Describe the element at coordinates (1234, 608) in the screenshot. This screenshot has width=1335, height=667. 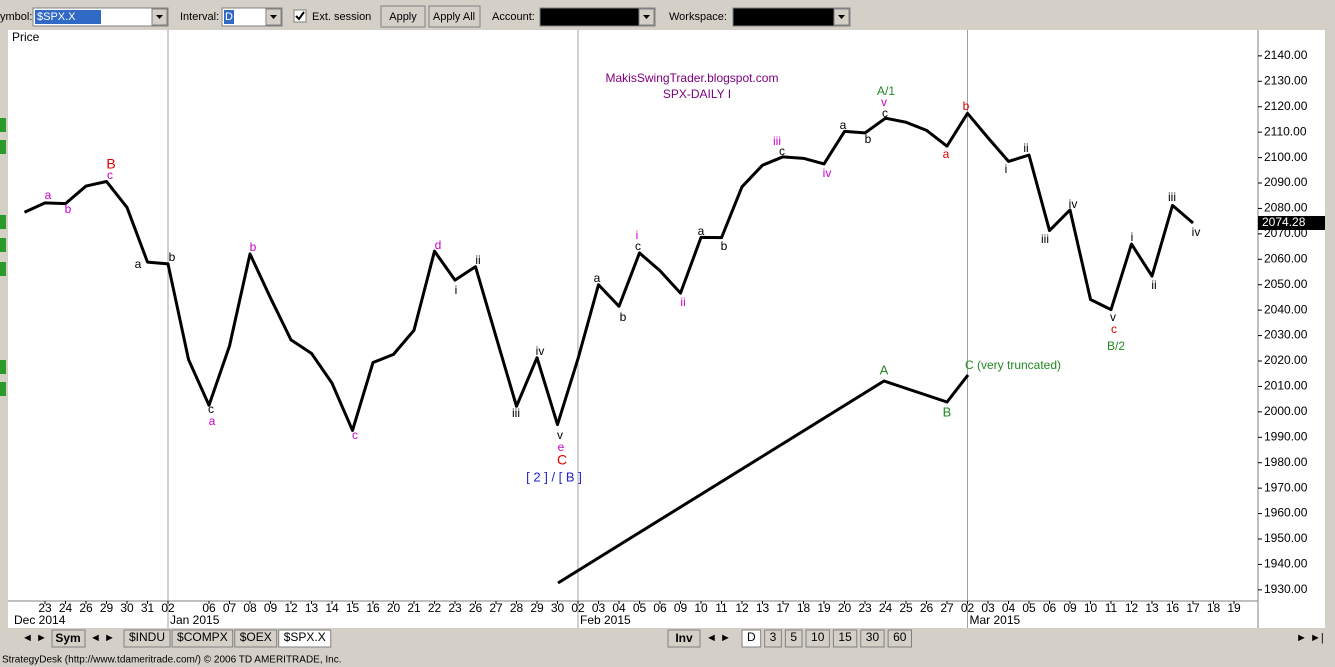
I see `x-tick-label: 19` at that location.